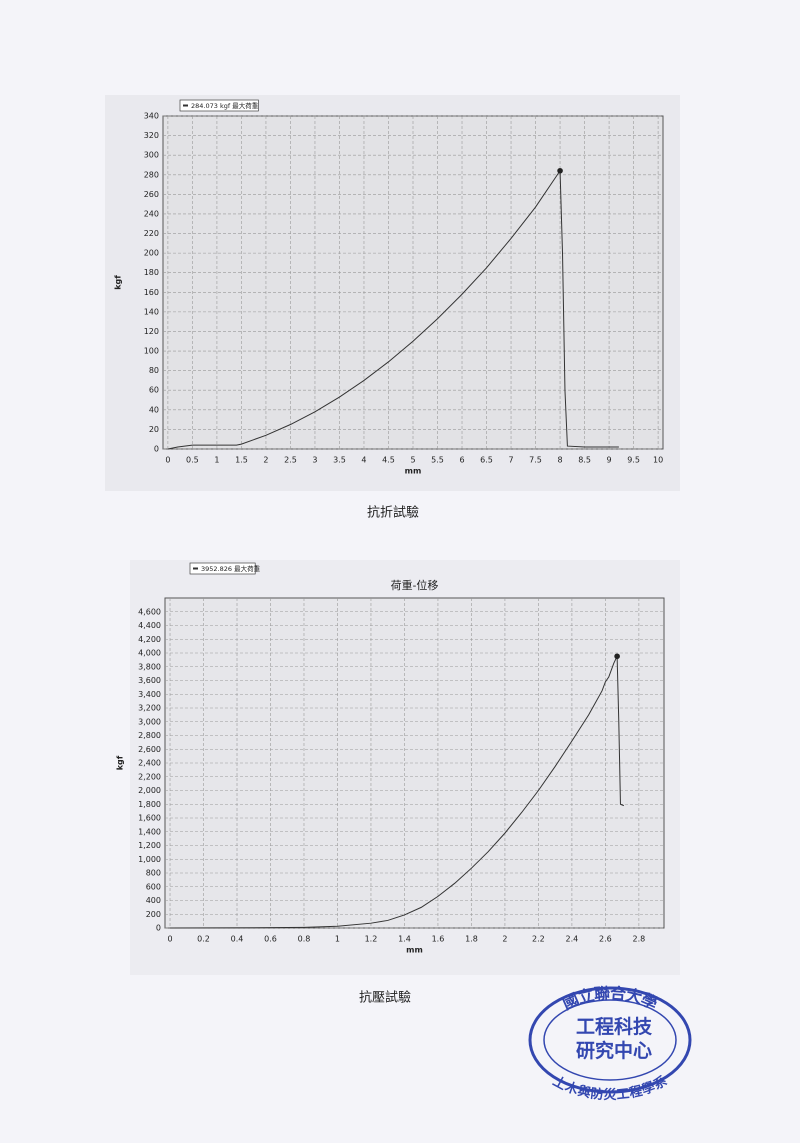 This screenshot has height=1143, width=800. Describe the element at coordinates (153, 886) in the screenshot. I see `y-tick-label: 600` at that location.